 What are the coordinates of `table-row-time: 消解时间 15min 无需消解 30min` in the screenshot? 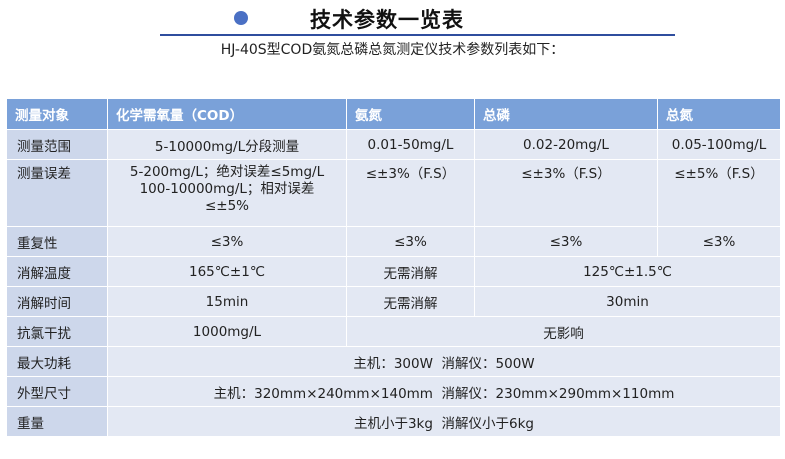 It's located at (393, 301).